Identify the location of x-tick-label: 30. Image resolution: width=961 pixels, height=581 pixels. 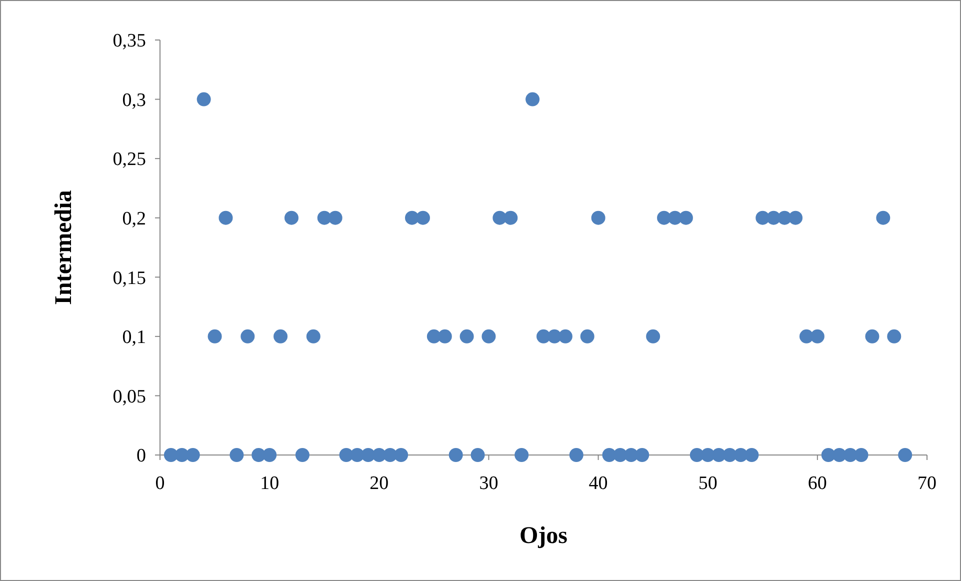
(488, 483).